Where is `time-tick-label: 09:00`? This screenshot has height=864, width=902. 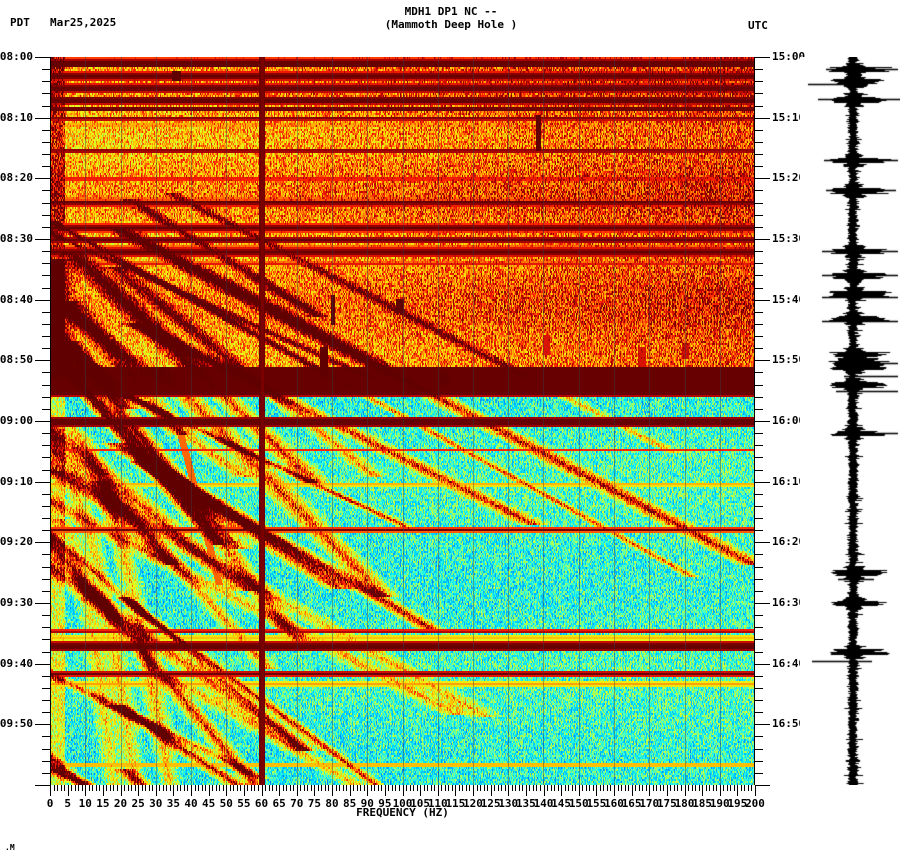
time-tick-label: 09:00 is located at coordinates (16, 420).